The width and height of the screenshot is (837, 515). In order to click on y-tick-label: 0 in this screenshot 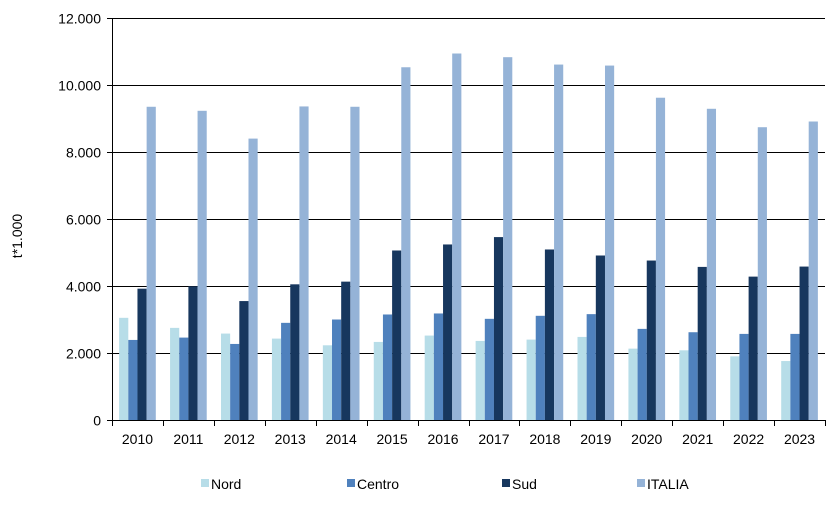, I will do `click(97, 421)`.